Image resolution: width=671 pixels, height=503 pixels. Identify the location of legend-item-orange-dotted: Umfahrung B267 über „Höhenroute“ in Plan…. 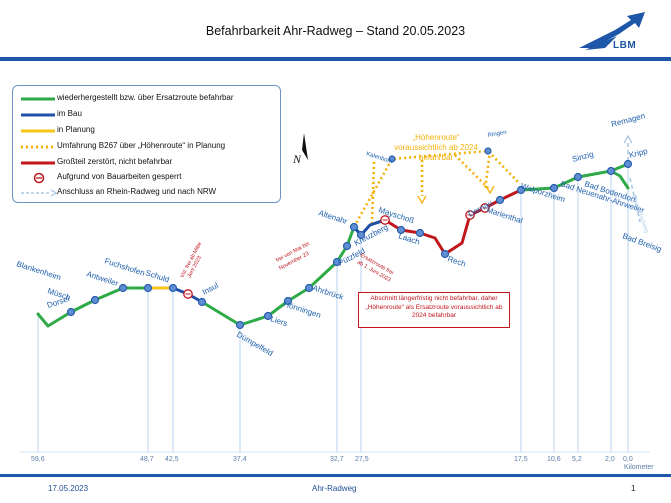
(146, 147).